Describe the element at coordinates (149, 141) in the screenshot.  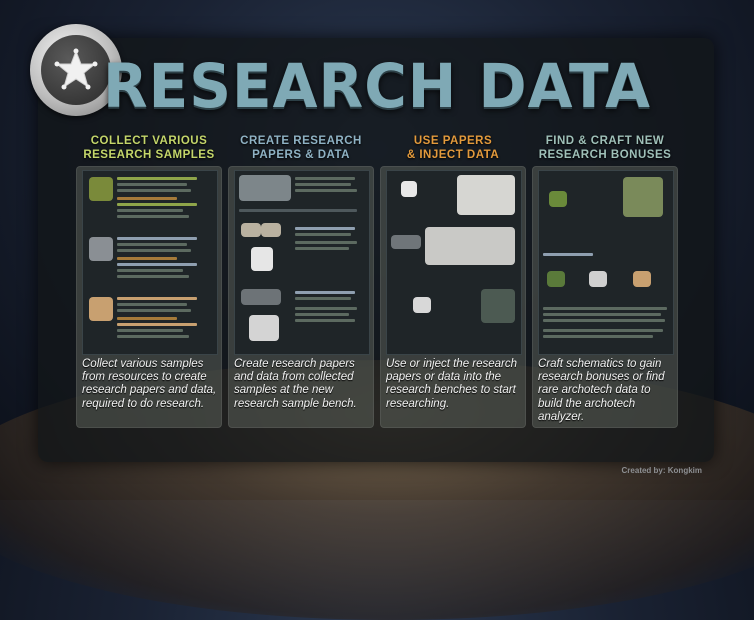
I see `column-heading-line1: COLLECT VARIOUS` at that location.